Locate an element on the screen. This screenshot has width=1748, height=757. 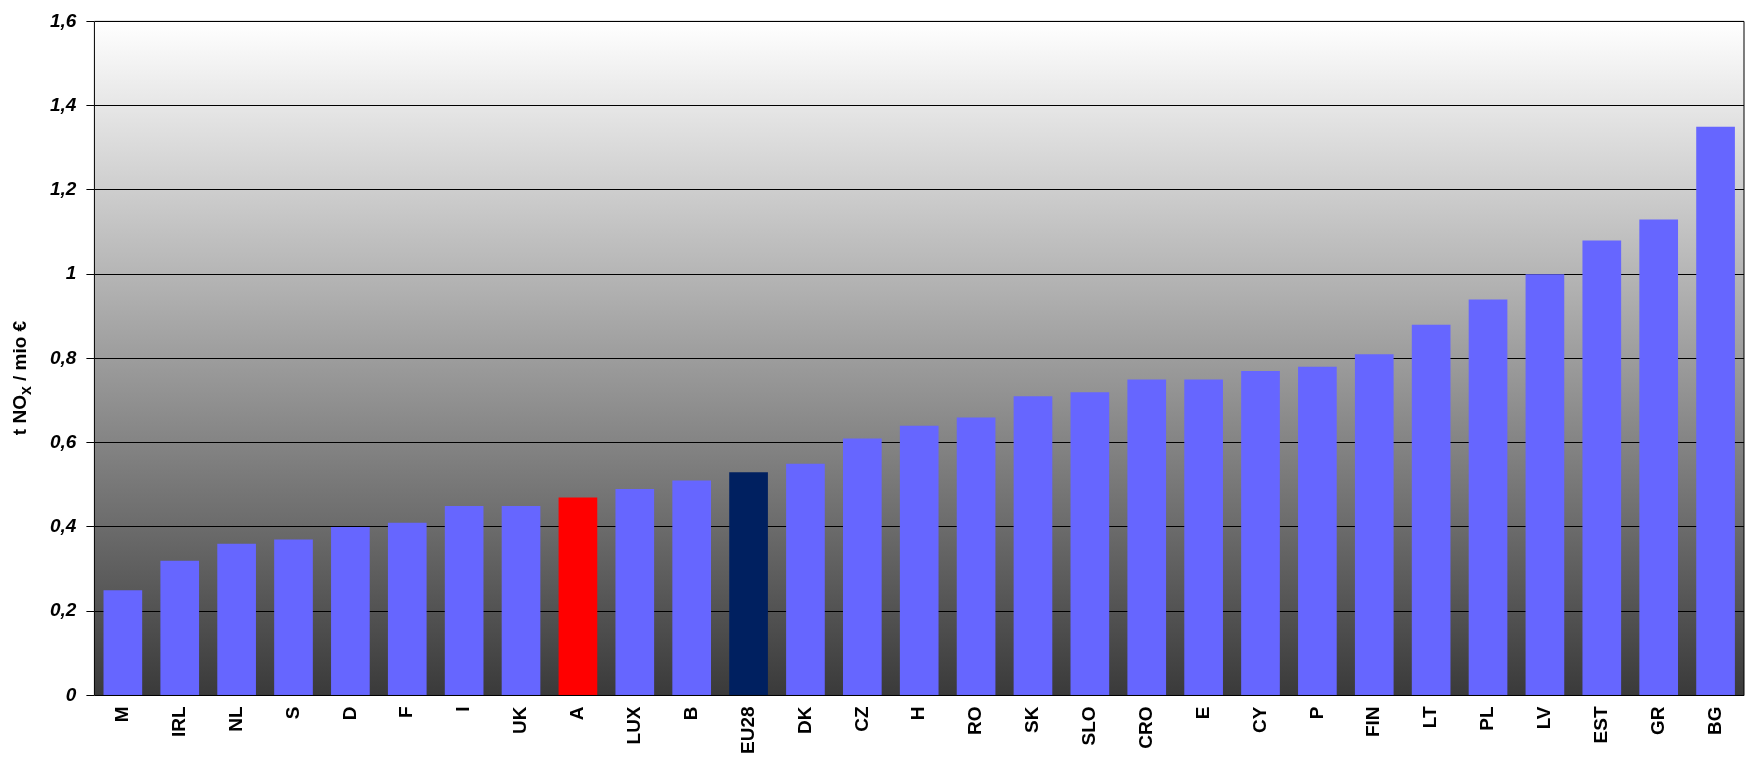
x-tick-label: SK is located at coordinates (1032, 719).